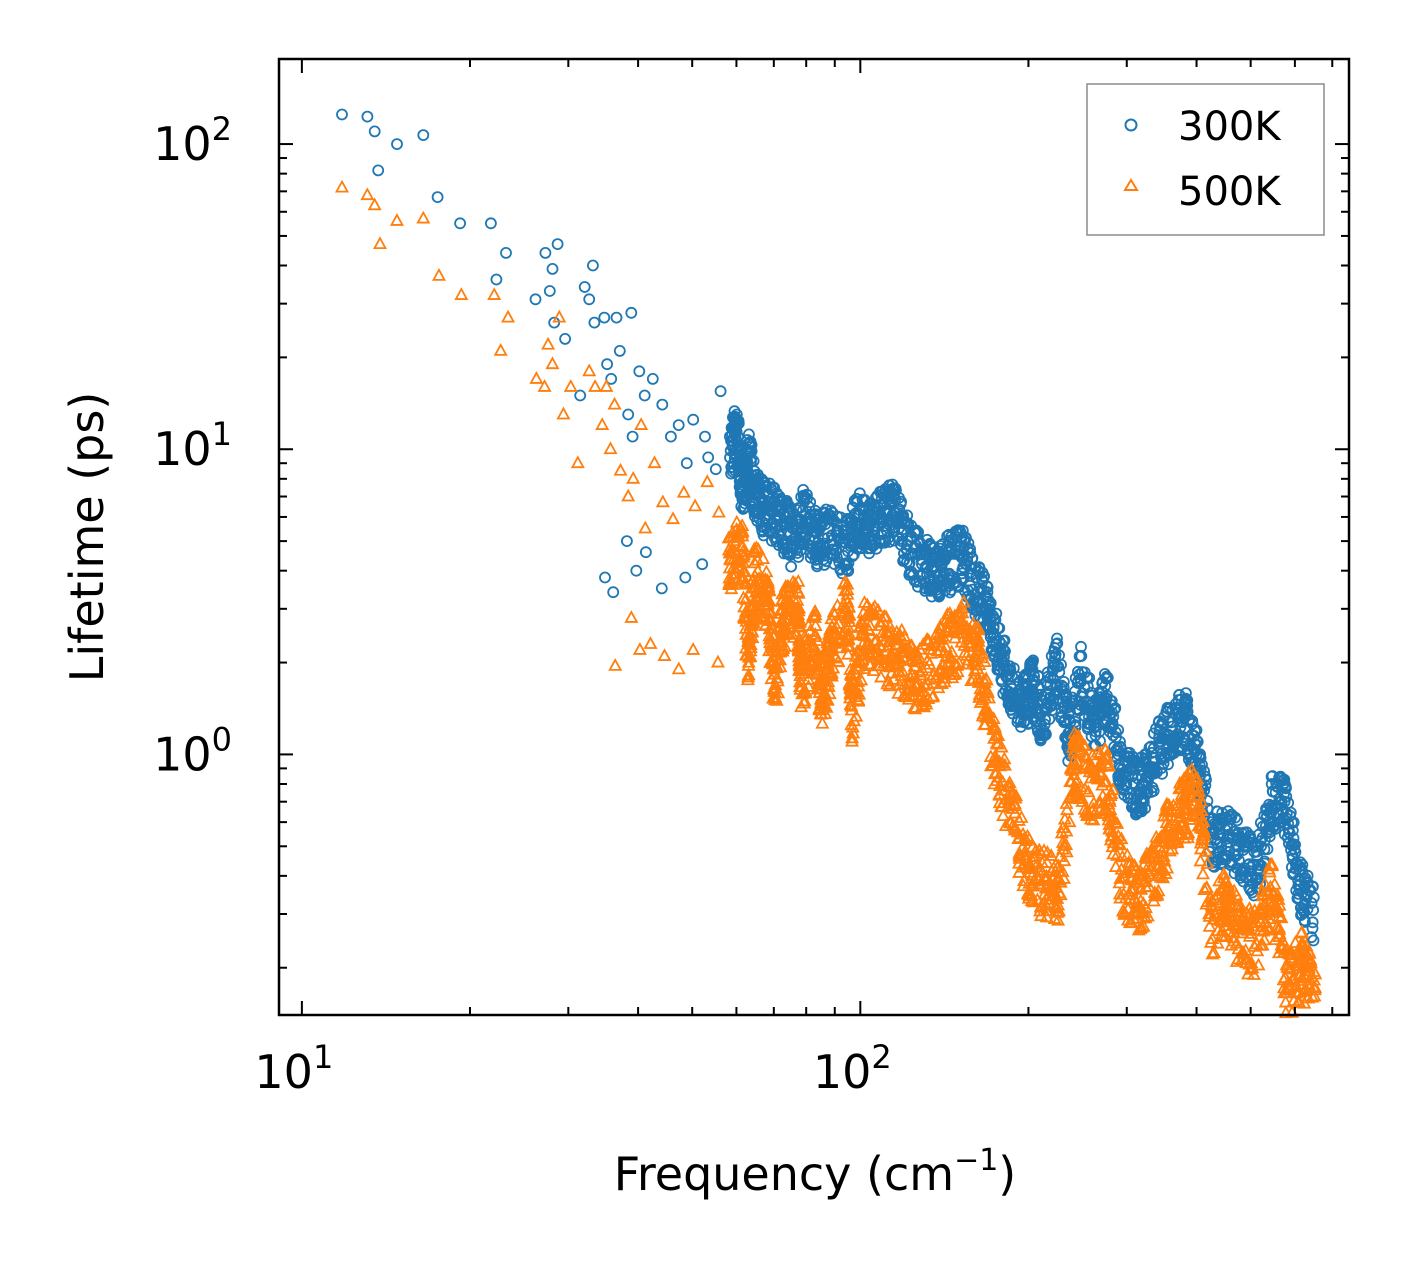 The height and width of the screenshot is (1265, 1408). What do you see at coordinates (192, 445) in the screenshot?
I see `y-tick-label: 10¹` at bounding box center [192, 445].